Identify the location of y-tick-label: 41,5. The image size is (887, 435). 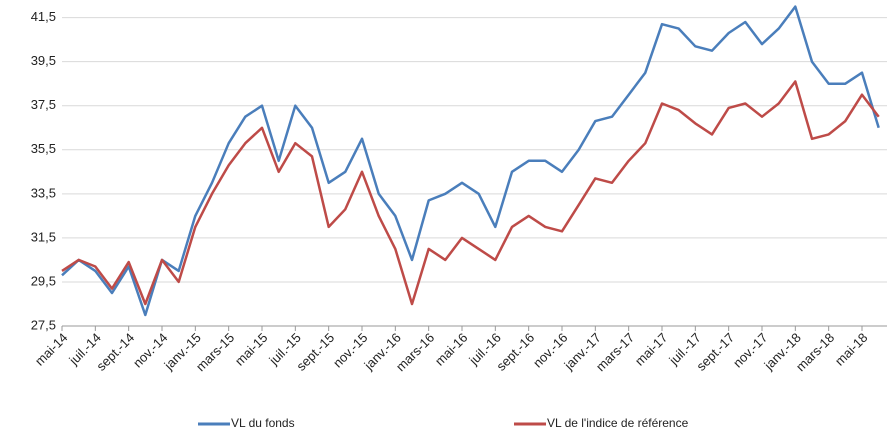
(43, 16).